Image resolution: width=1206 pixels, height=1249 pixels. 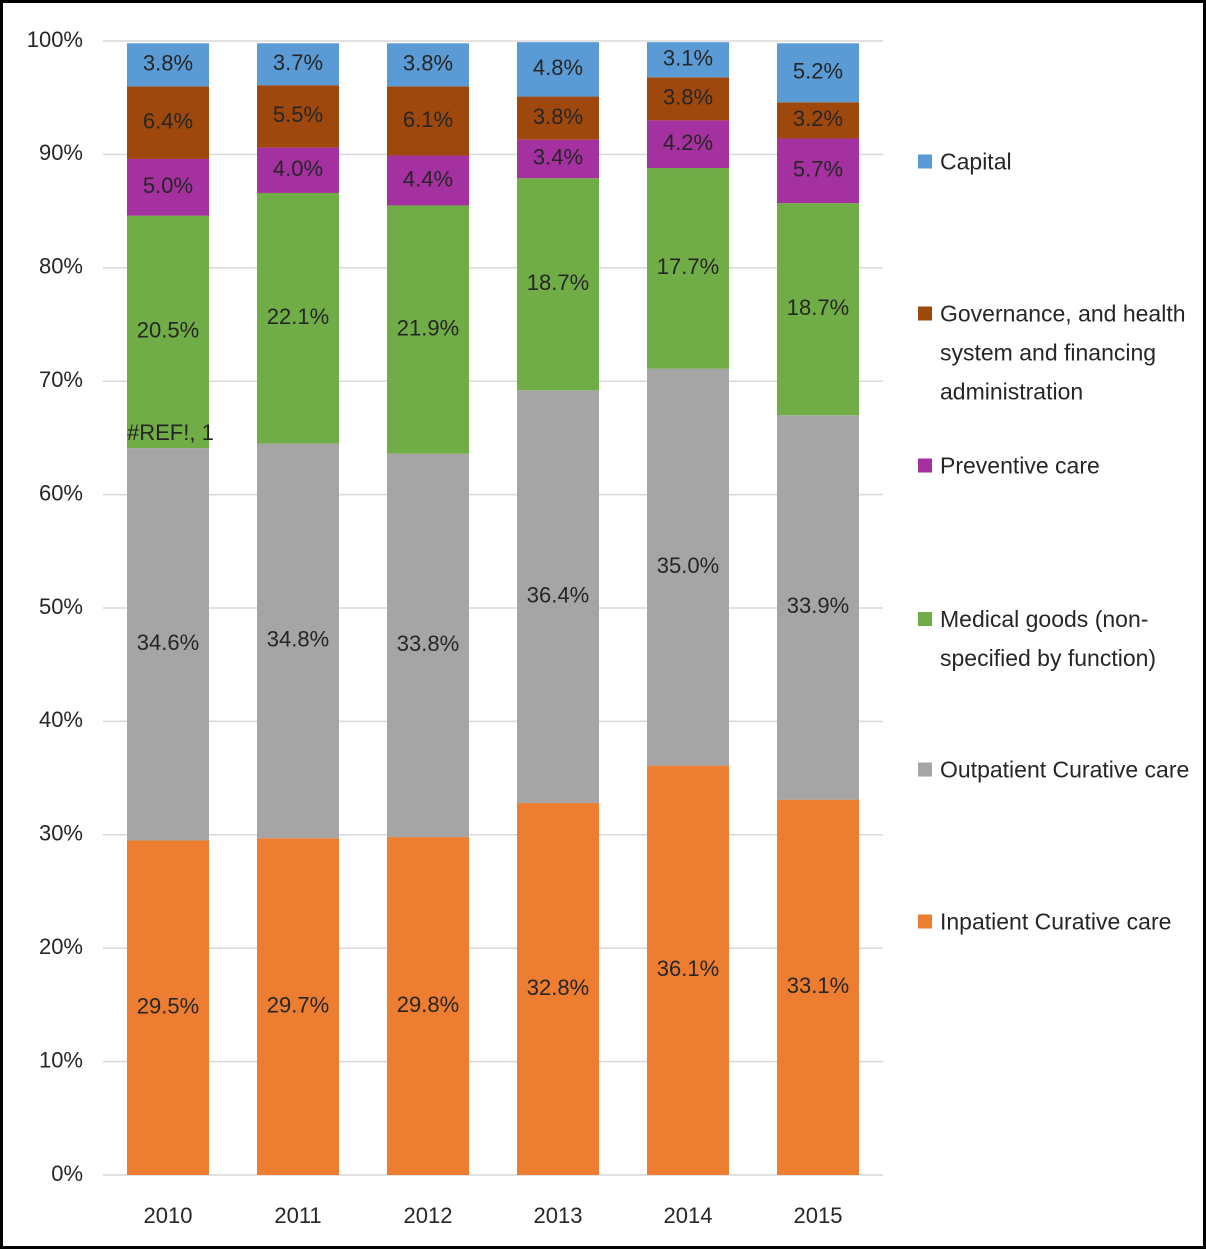 I want to click on data-label: 4.2%, so click(x=688, y=142).